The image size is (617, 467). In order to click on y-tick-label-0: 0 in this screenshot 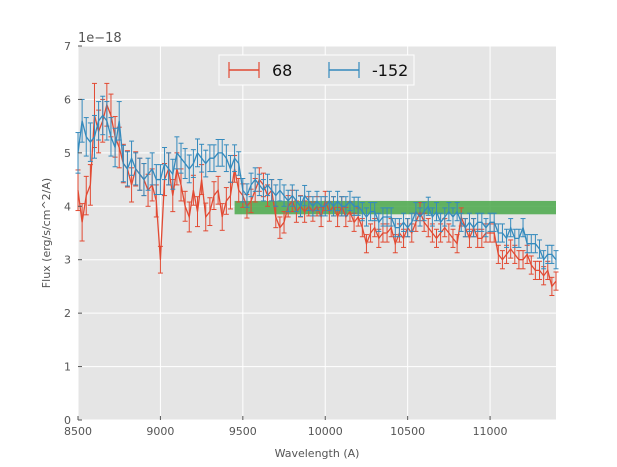, I will do `click(67, 420)`.